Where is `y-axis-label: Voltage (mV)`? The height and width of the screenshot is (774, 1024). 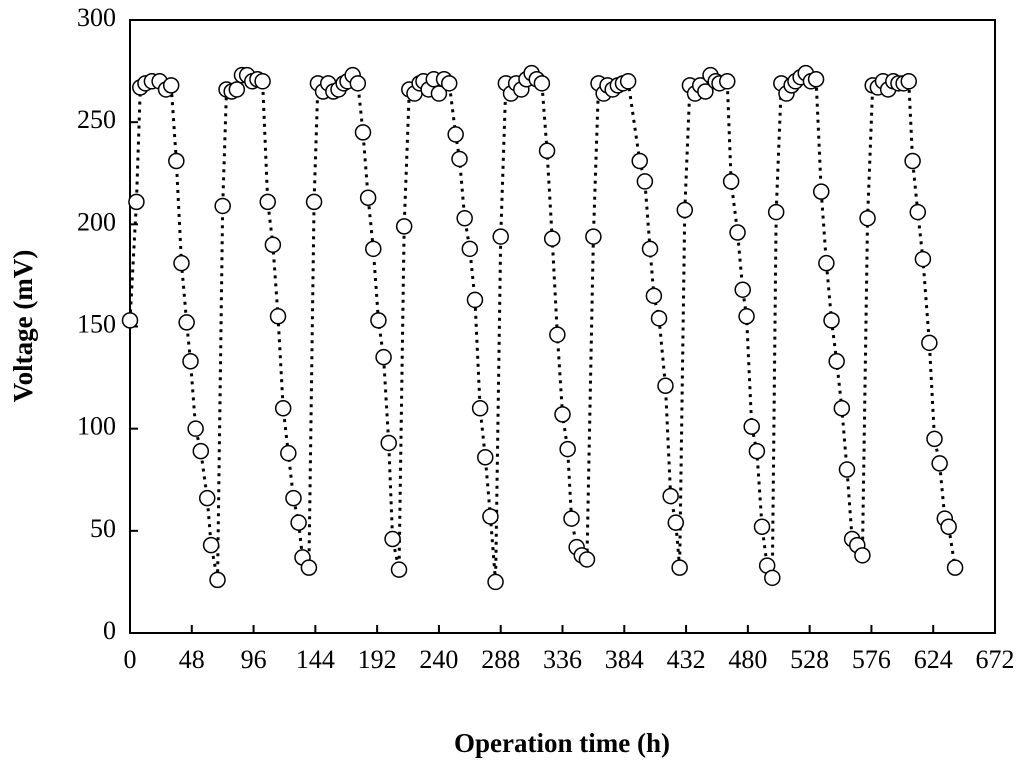 y-axis-label: Voltage (mV) is located at coordinates (23, 326).